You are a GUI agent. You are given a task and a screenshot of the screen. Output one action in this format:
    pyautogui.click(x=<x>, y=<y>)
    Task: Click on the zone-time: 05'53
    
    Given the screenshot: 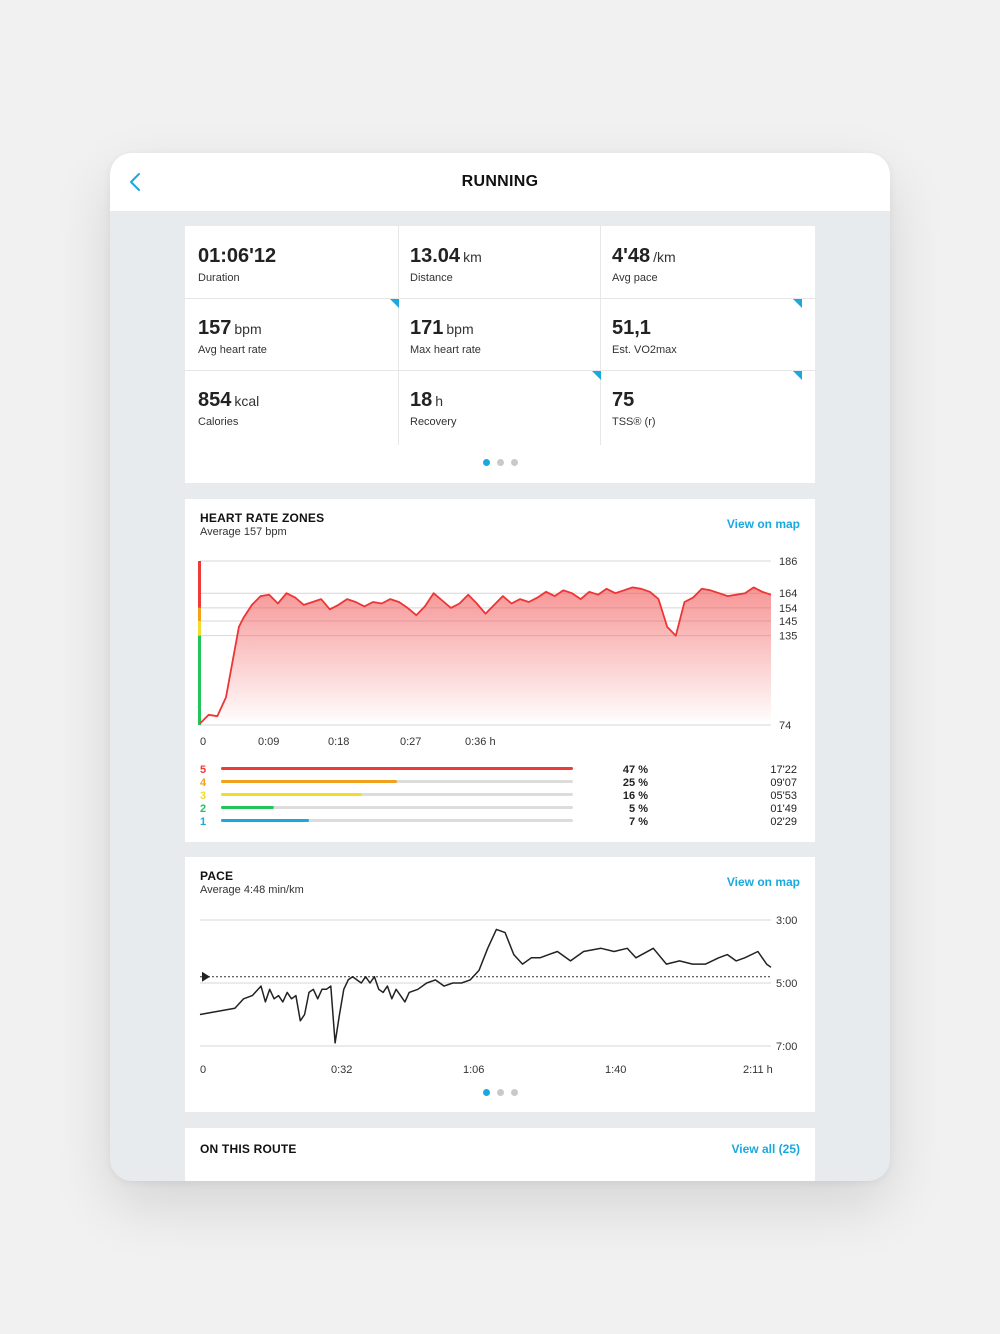 What is the action you would take?
    pyautogui.click(x=783, y=796)
    